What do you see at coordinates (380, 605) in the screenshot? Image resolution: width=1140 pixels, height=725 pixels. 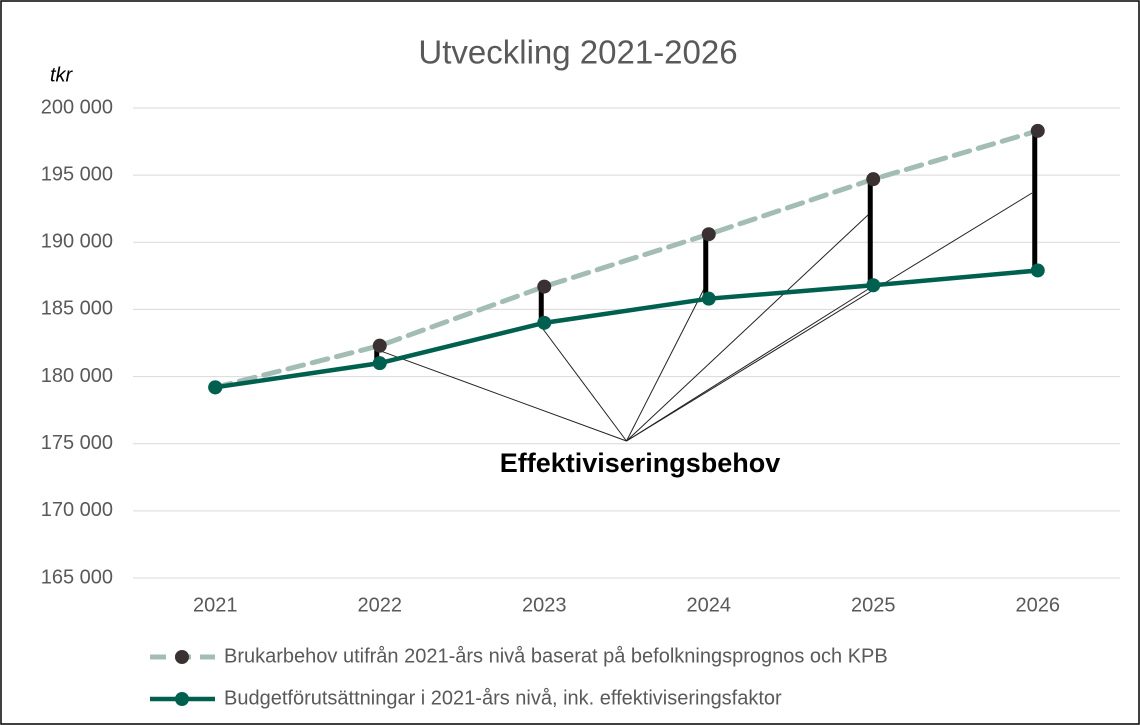 I see `x-tick-label: 2022` at bounding box center [380, 605].